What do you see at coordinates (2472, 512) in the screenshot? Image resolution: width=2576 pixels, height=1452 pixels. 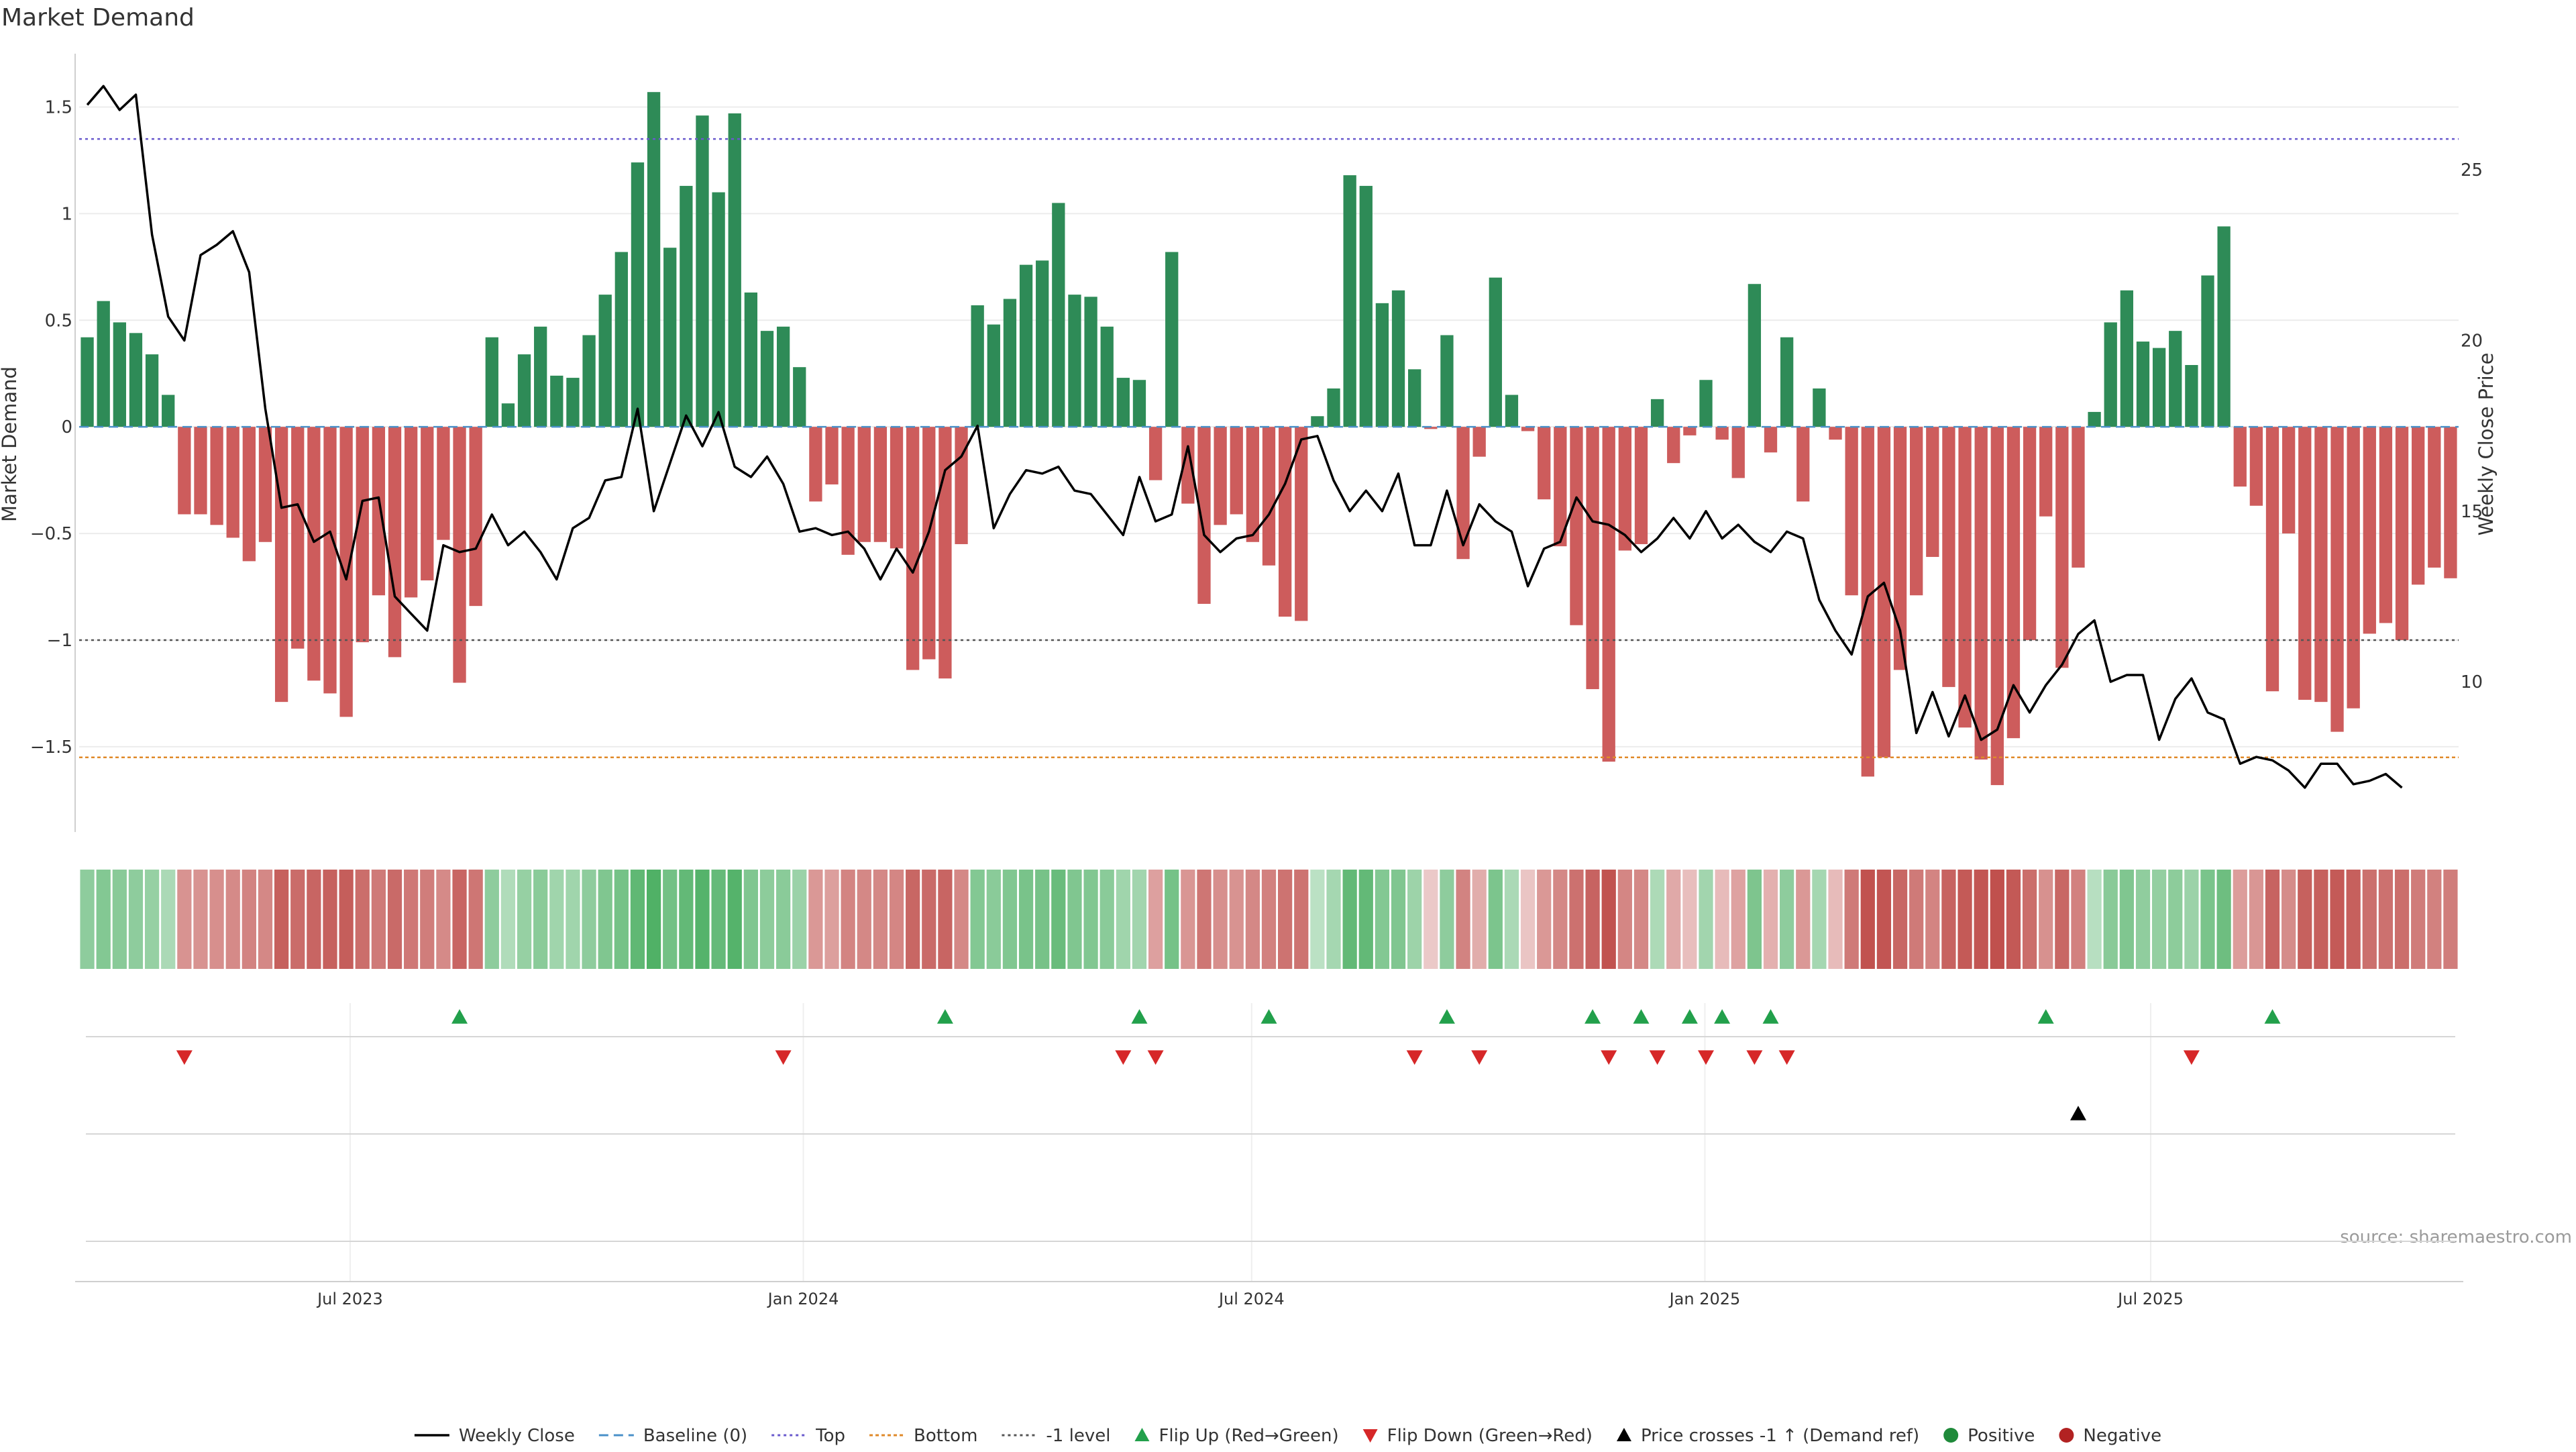 I see `y2-tick-label: 15` at bounding box center [2472, 512].